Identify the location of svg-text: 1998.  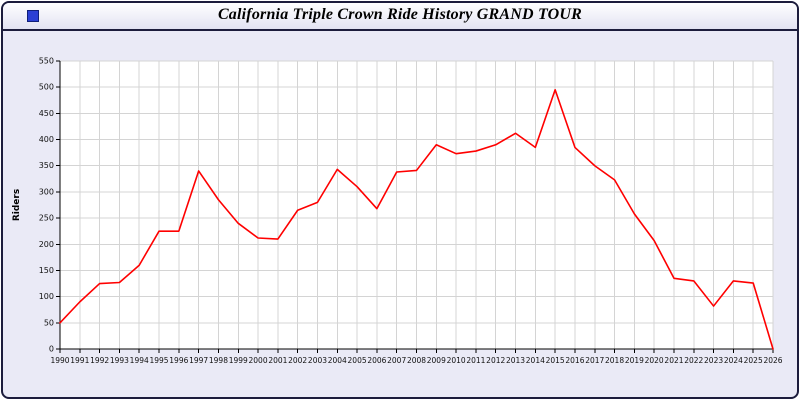
(218, 360).